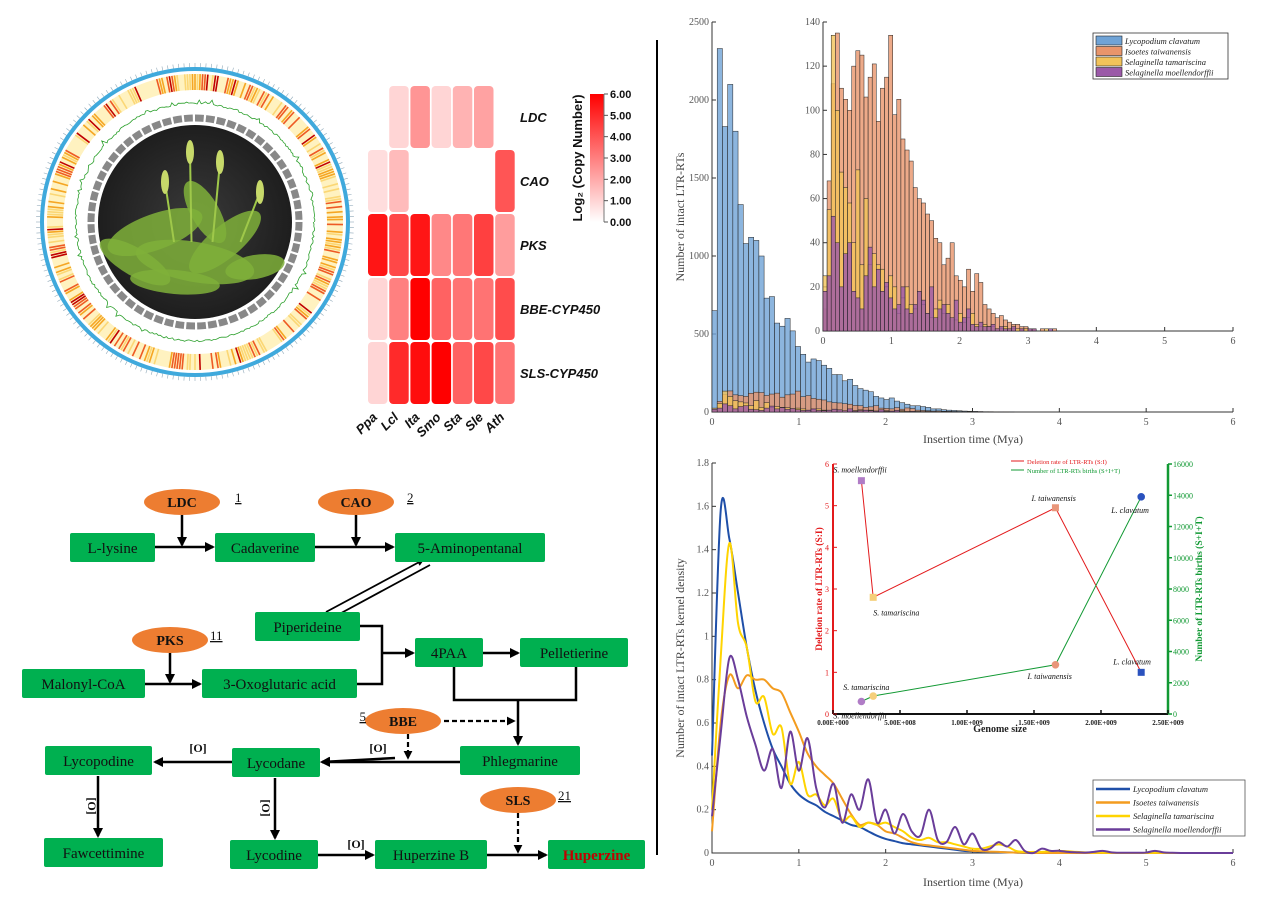 This screenshot has width=1269, height=897. Describe the element at coordinates (449, 652) in the screenshot. I see `compound-box-paa` at that location.